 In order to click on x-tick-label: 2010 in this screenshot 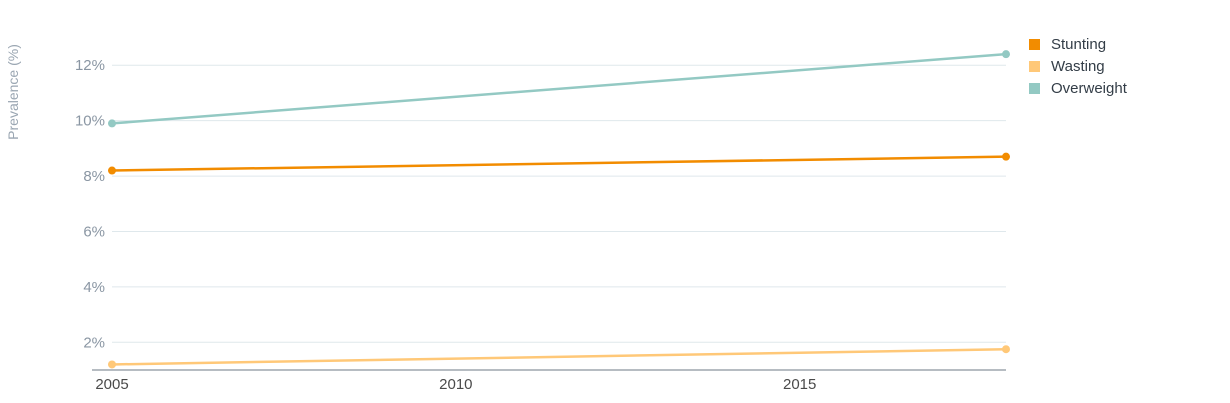, I will do `click(455, 384)`.